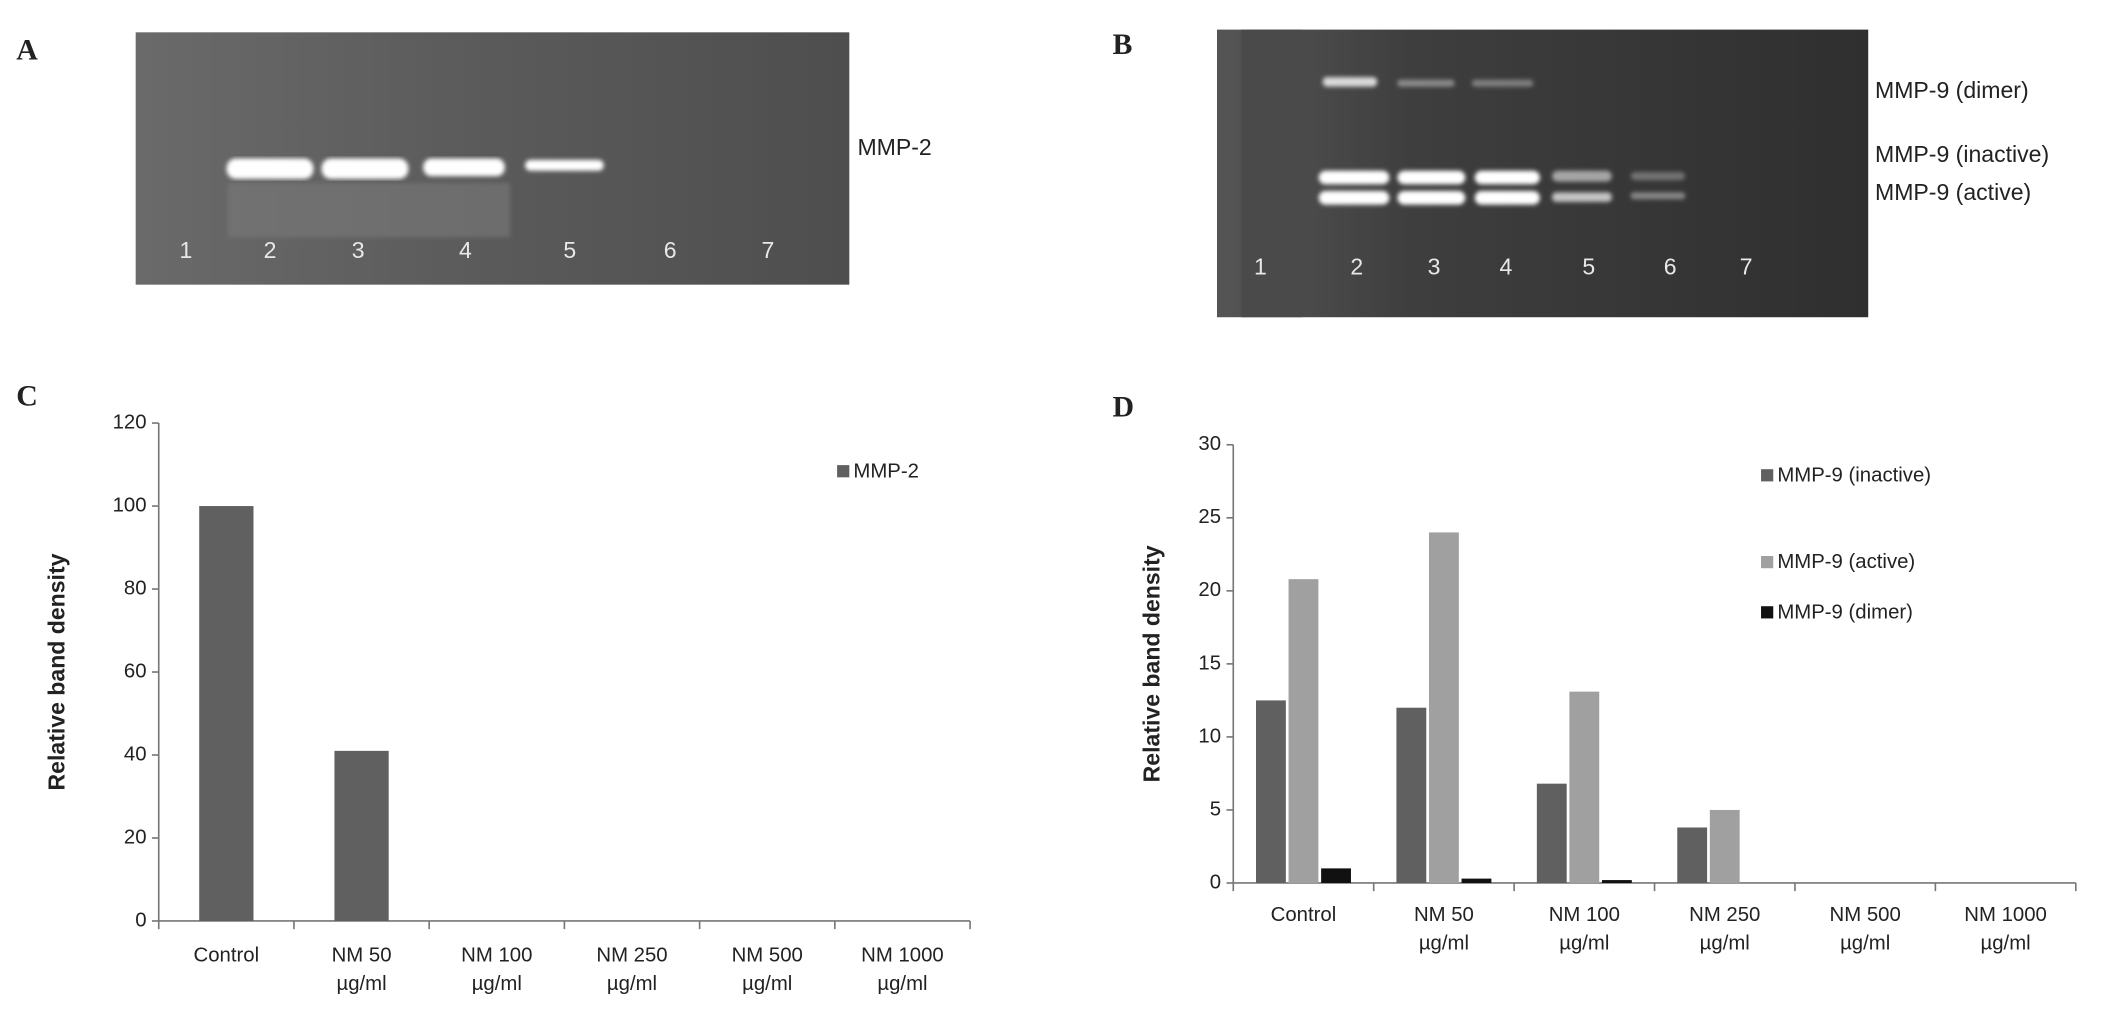  What do you see at coordinates (767, 250) in the screenshot?
I see `lane-number: 7` at bounding box center [767, 250].